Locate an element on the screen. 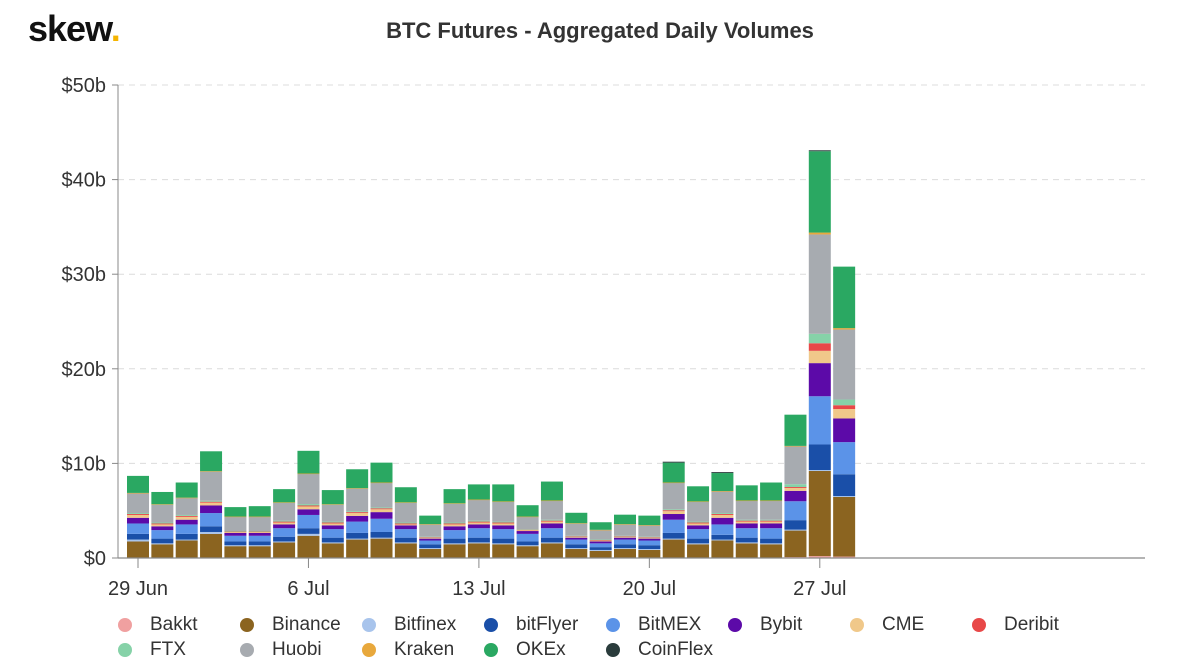 The image size is (1200, 670). bar-segment: 26 Jul - OKEx: 3.3 is located at coordinates (795, 430).